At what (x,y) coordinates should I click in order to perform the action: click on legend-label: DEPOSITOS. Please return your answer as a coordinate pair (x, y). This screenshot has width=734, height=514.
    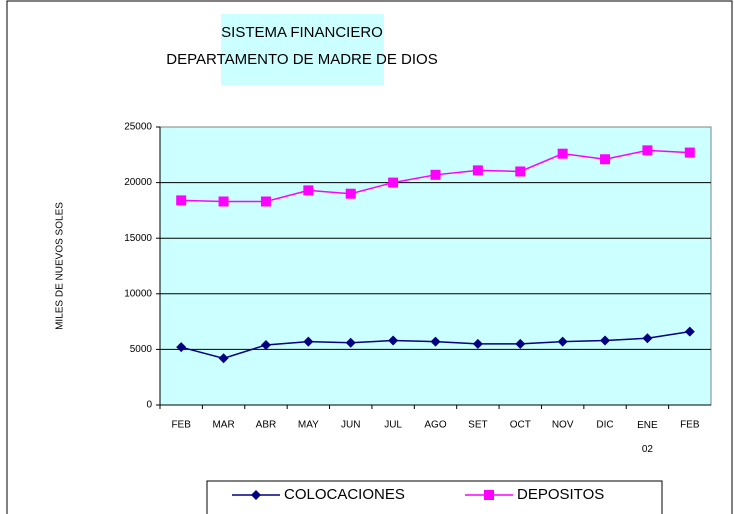
    Looking at the image, I should click on (560, 494).